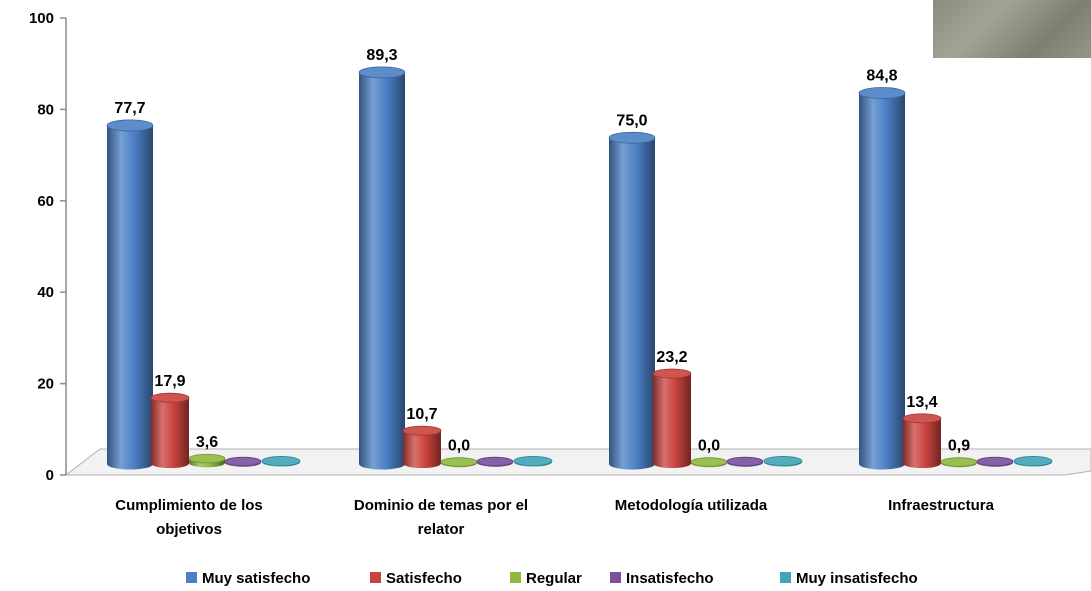  What do you see at coordinates (169, 381) in the screenshot?
I see `data-label: 17,9` at bounding box center [169, 381].